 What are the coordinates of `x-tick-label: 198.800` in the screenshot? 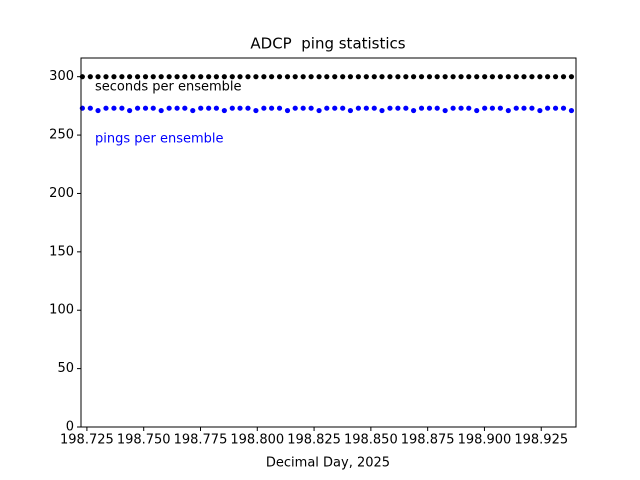 It's located at (257, 440).